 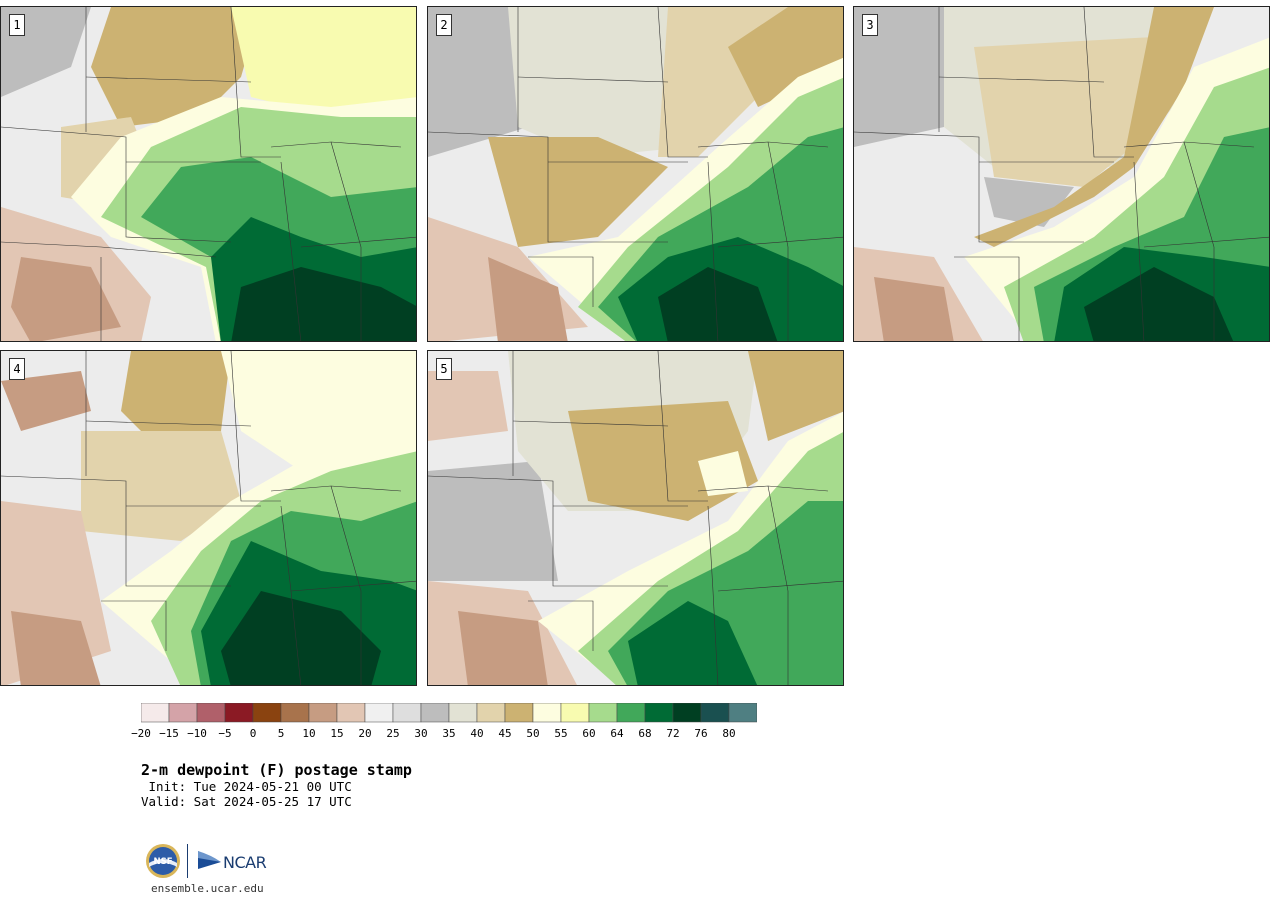 I want to click on colorbar-tick-label: 50, so click(x=533, y=733).